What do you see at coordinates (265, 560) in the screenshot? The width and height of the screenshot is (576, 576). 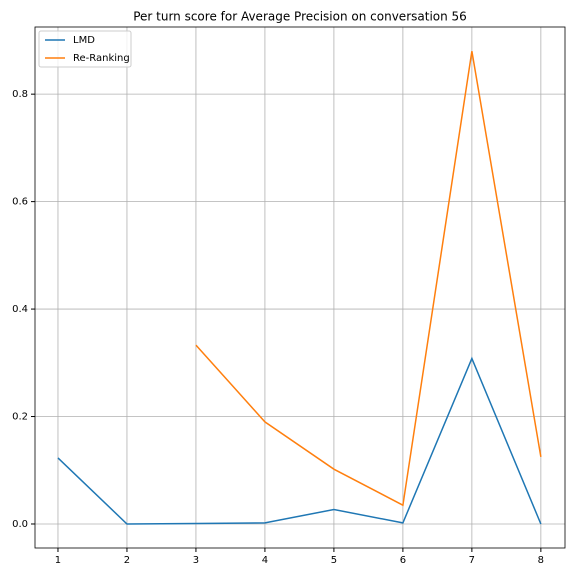 I see `x-tick-label: 4` at bounding box center [265, 560].